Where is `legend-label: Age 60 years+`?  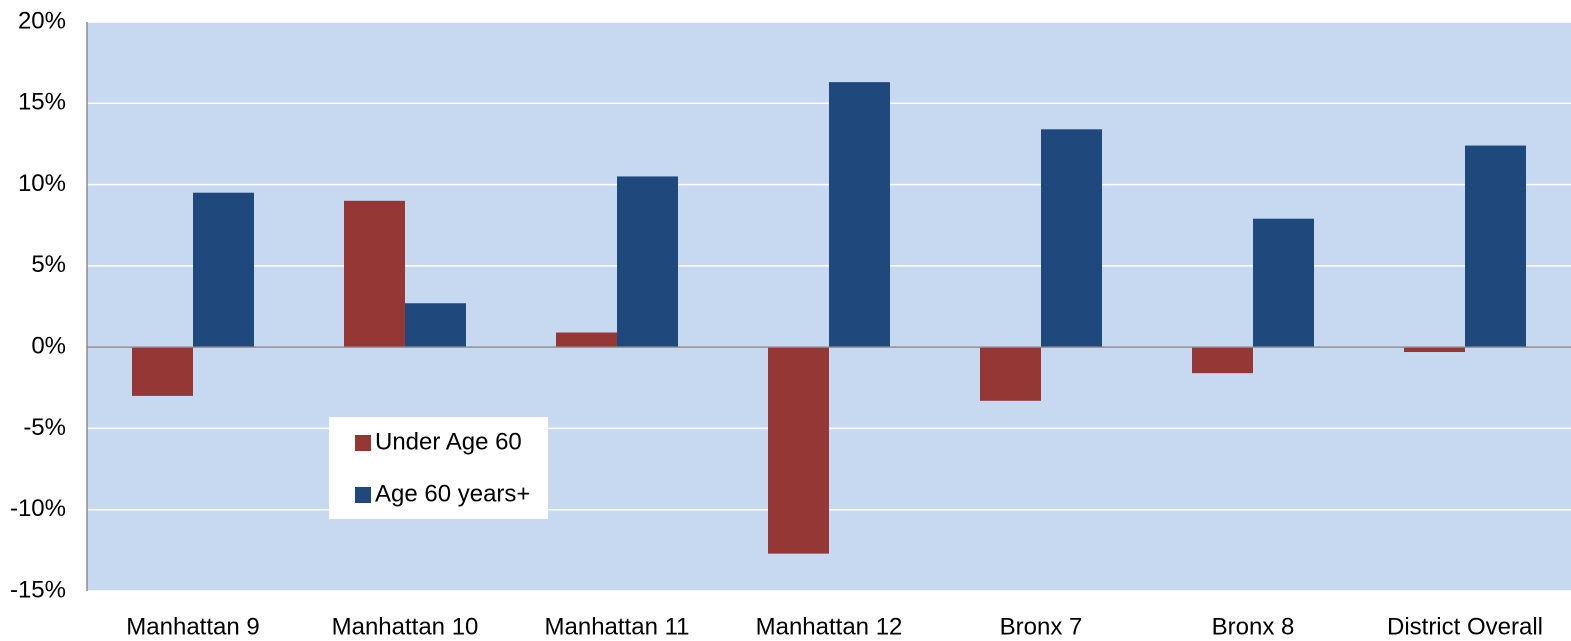
legend-label: Age 60 years+ is located at coordinates (452, 493).